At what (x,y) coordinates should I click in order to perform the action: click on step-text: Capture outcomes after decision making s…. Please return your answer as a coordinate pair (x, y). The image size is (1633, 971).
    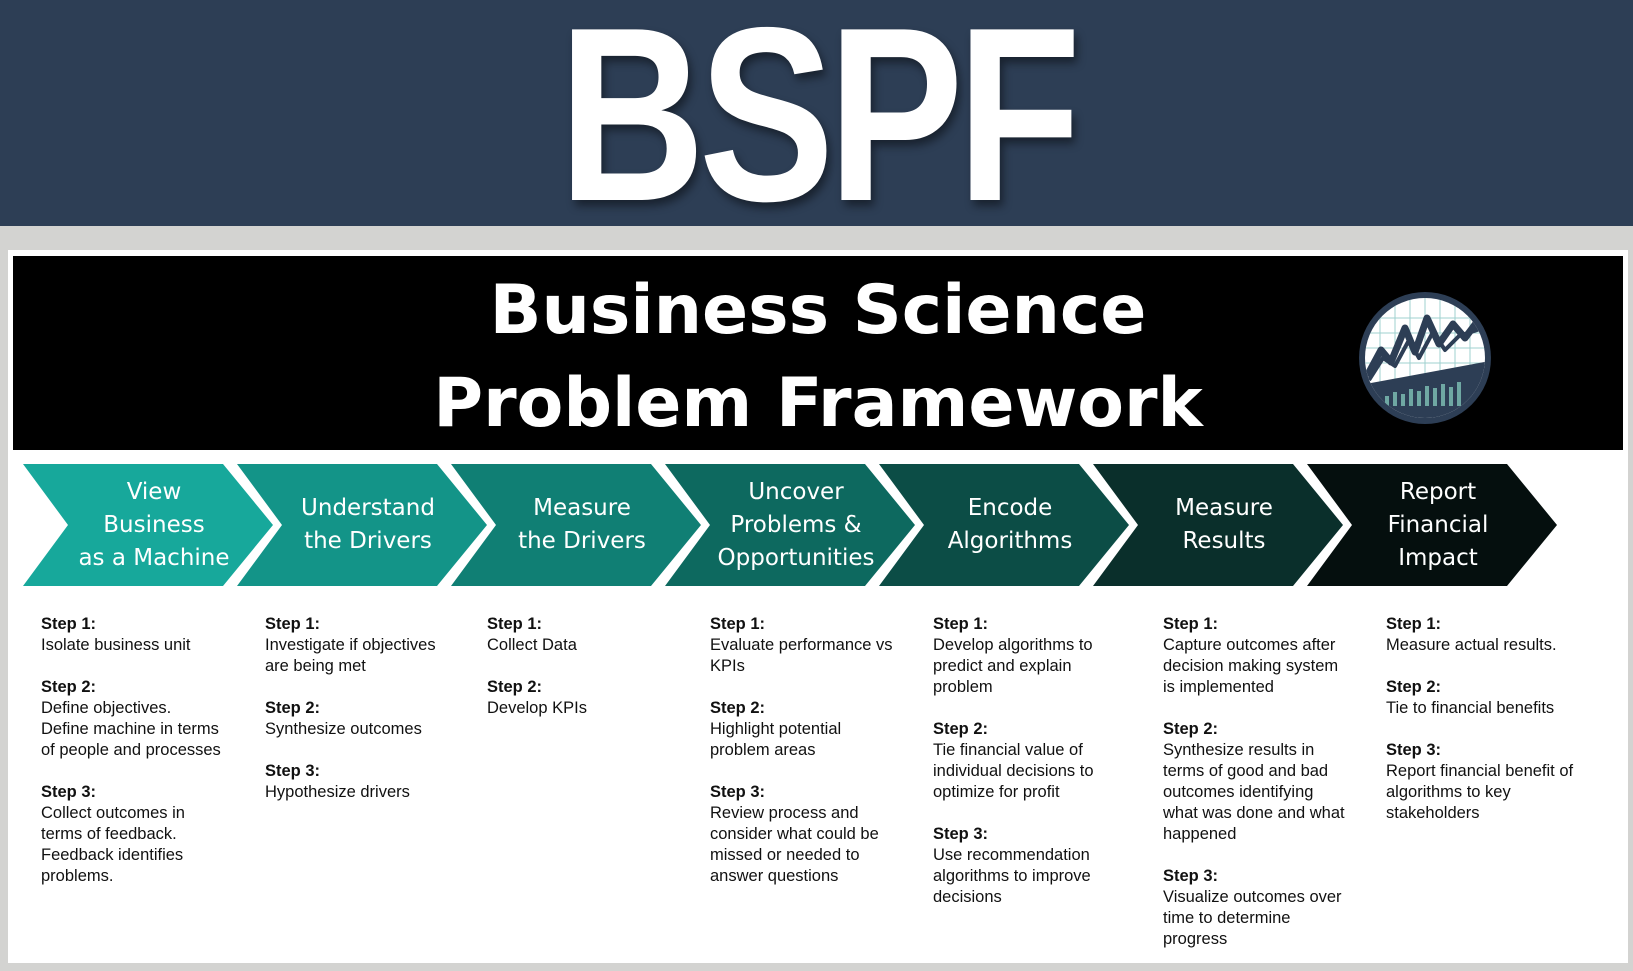
    Looking at the image, I should click on (1251, 666).